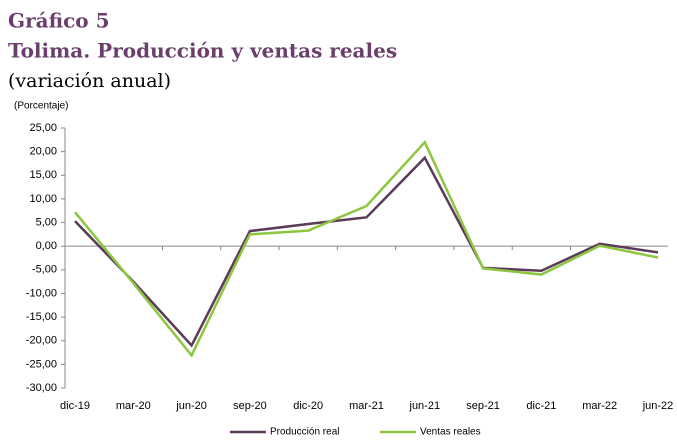  What do you see at coordinates (41, 106) in the screenshot?
I see `y-axis-label: (Porcentaje)` at bounding box center [41, 106].